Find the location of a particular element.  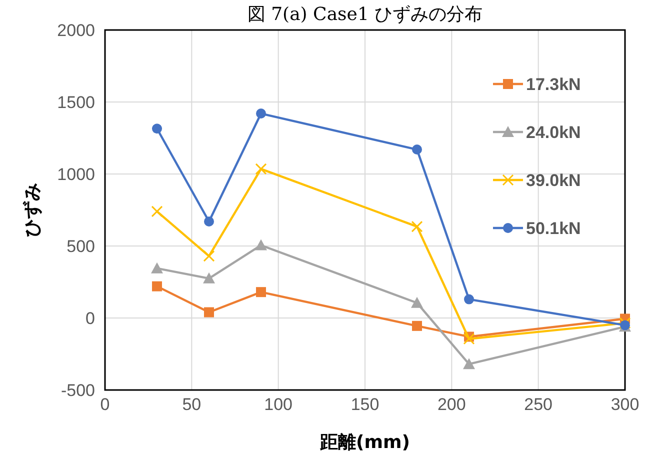

x-tick-label: 100 is located at coordinates (278, 404).